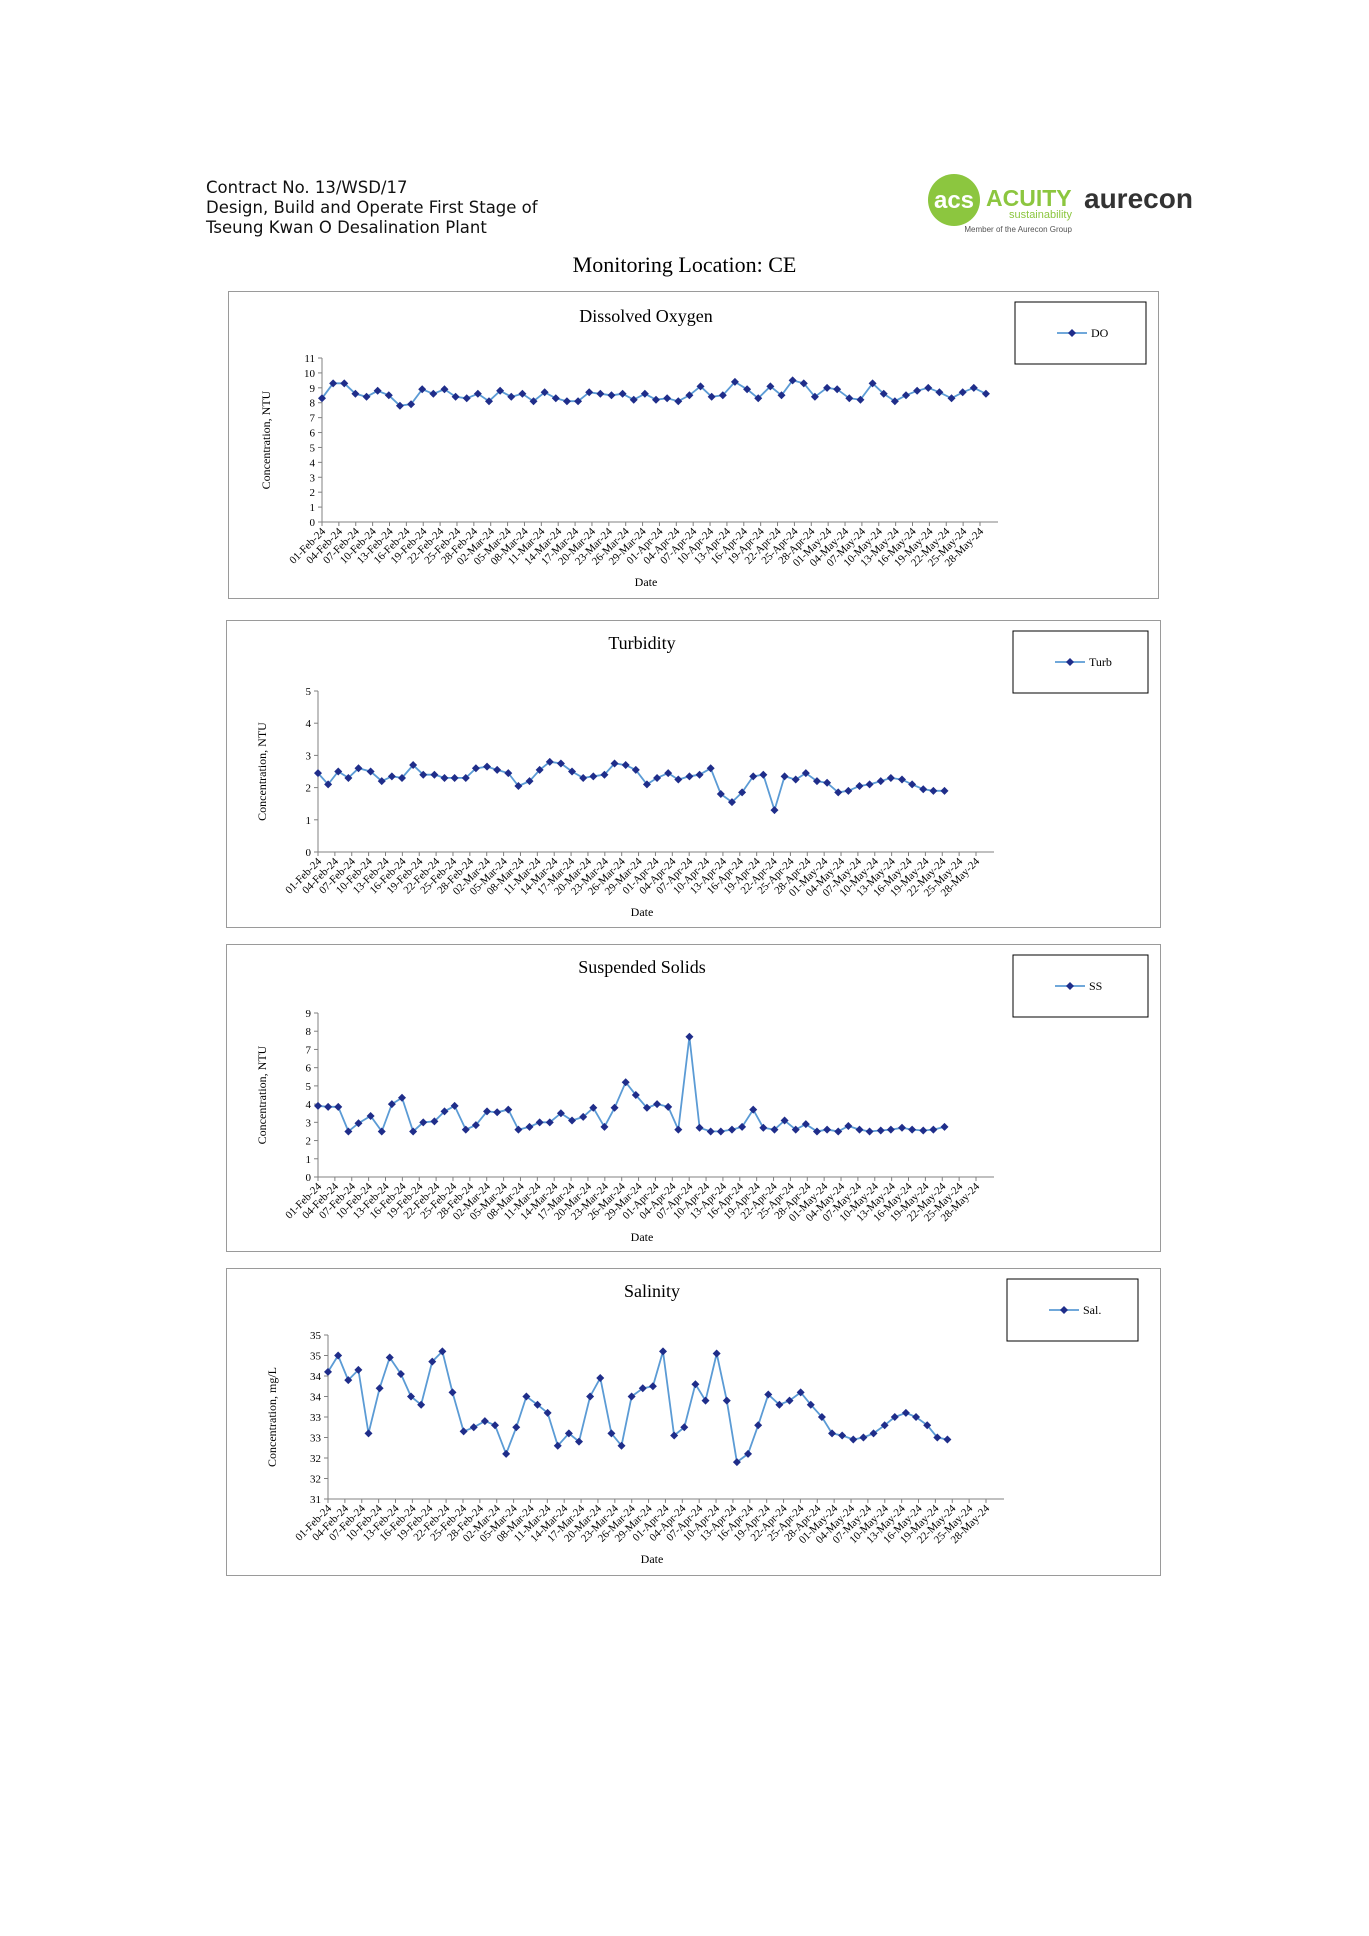  What do you see at coordinates (684, 264) in the screenshot?
I see `page-title: Monitoring Location: CE` at bounding box center [684, 264].